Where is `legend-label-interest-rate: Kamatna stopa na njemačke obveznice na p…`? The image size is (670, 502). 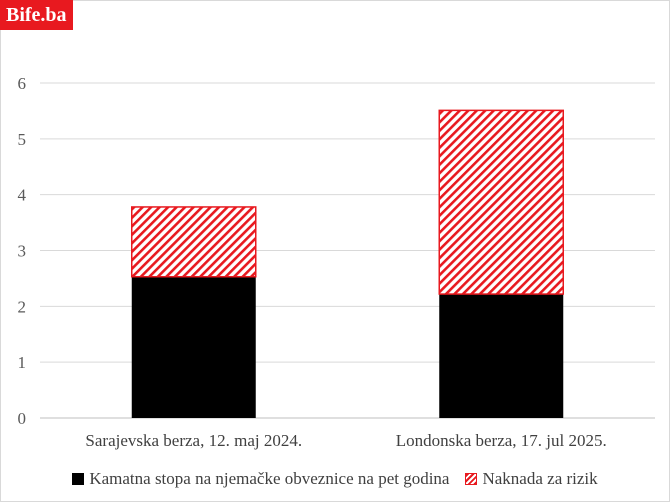
legend-label-interest-rate: Kamatna stopa na njemačke obveznice na p… is located at coordinates (269, 478).